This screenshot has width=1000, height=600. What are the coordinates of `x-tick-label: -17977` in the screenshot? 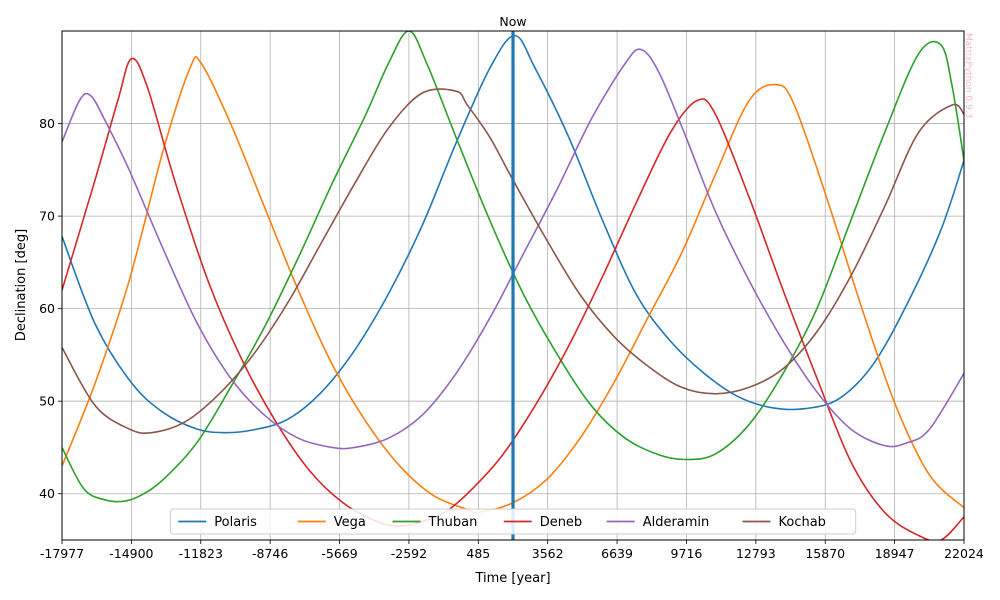 It's located at (62, 553).